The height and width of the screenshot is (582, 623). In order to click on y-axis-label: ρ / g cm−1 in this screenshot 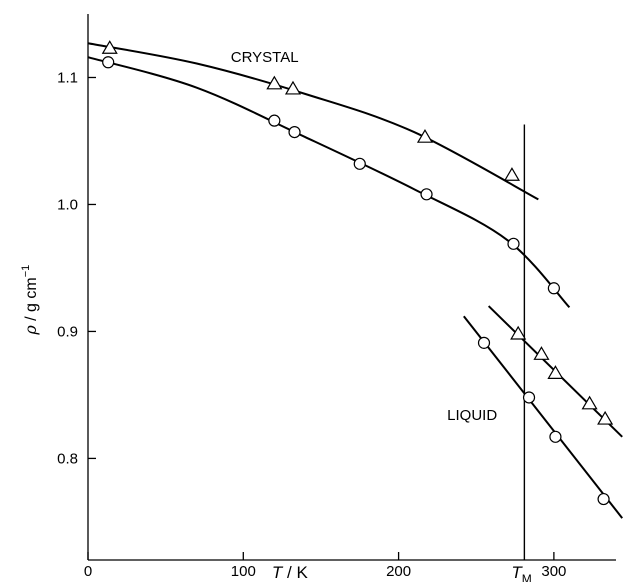, I will do `click(30, 300)`.